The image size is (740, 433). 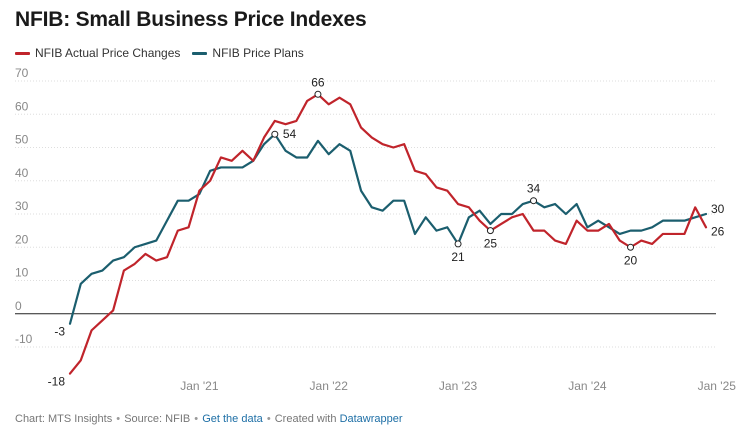 What do you see at coordinates (22, 239) in the screenshot?
I see `y-tick-label: 20` at bounding box center [22, 239].